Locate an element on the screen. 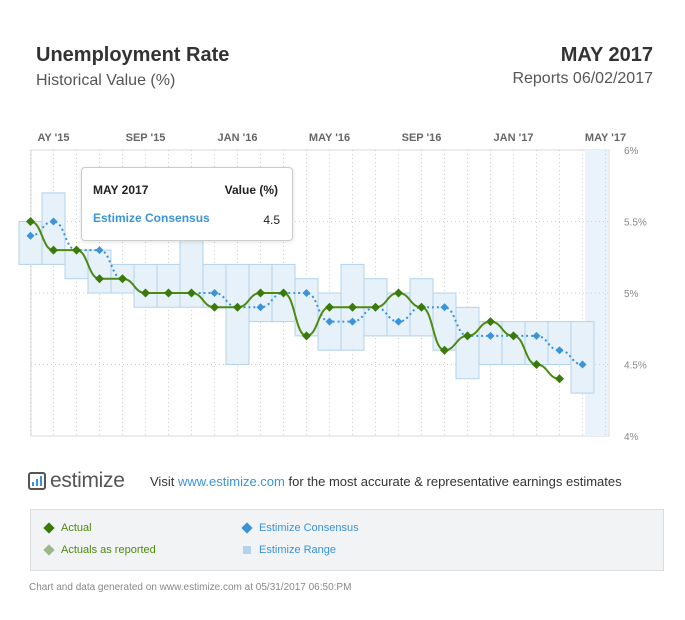 This screenshot has width=685, height=620. report-date: Reports 06/02/2017 is located at coordinates (582, 78).